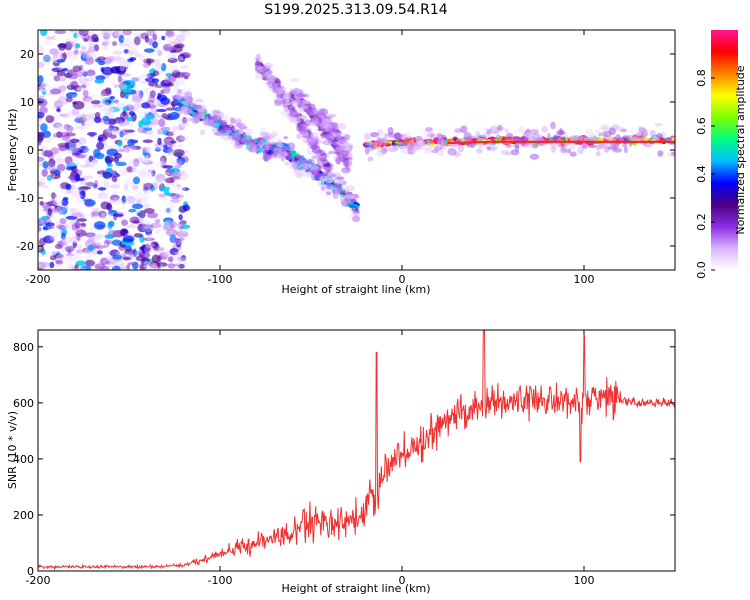 The height and width of the screenshot is (600, 750). Describe the element at coordinates (397, 142) in the screenshot. I see `spectrogram-blob-steady-band` at that location.